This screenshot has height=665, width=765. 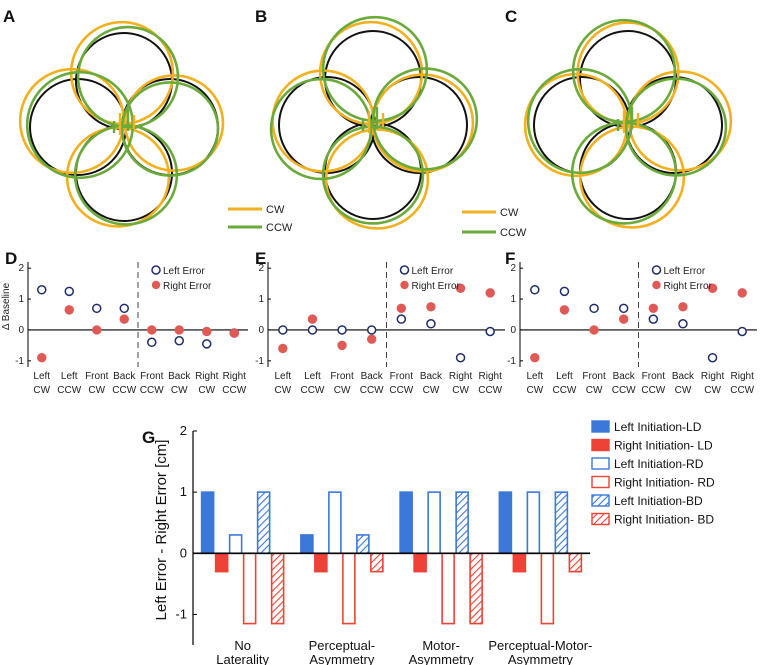 I want to click on legend-swatch-outline-red, so click(x=600, y=482).